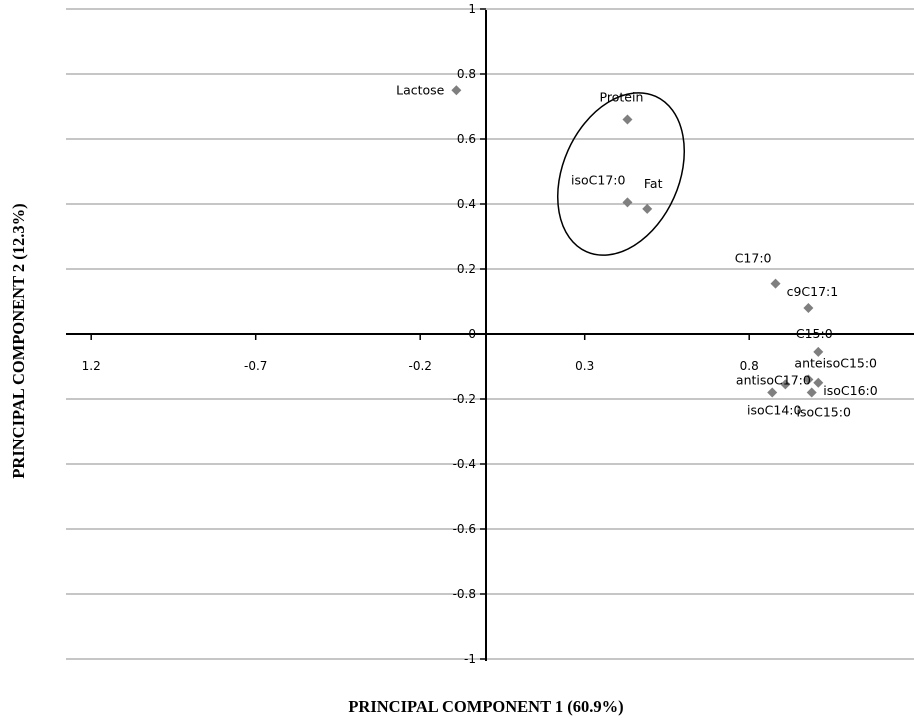 This screenshot has height=723, width=914. What do you see at coordinates (622, 97) in the screenshot?
I see `data-point-label: Protein` at bounding box center [622, 97].